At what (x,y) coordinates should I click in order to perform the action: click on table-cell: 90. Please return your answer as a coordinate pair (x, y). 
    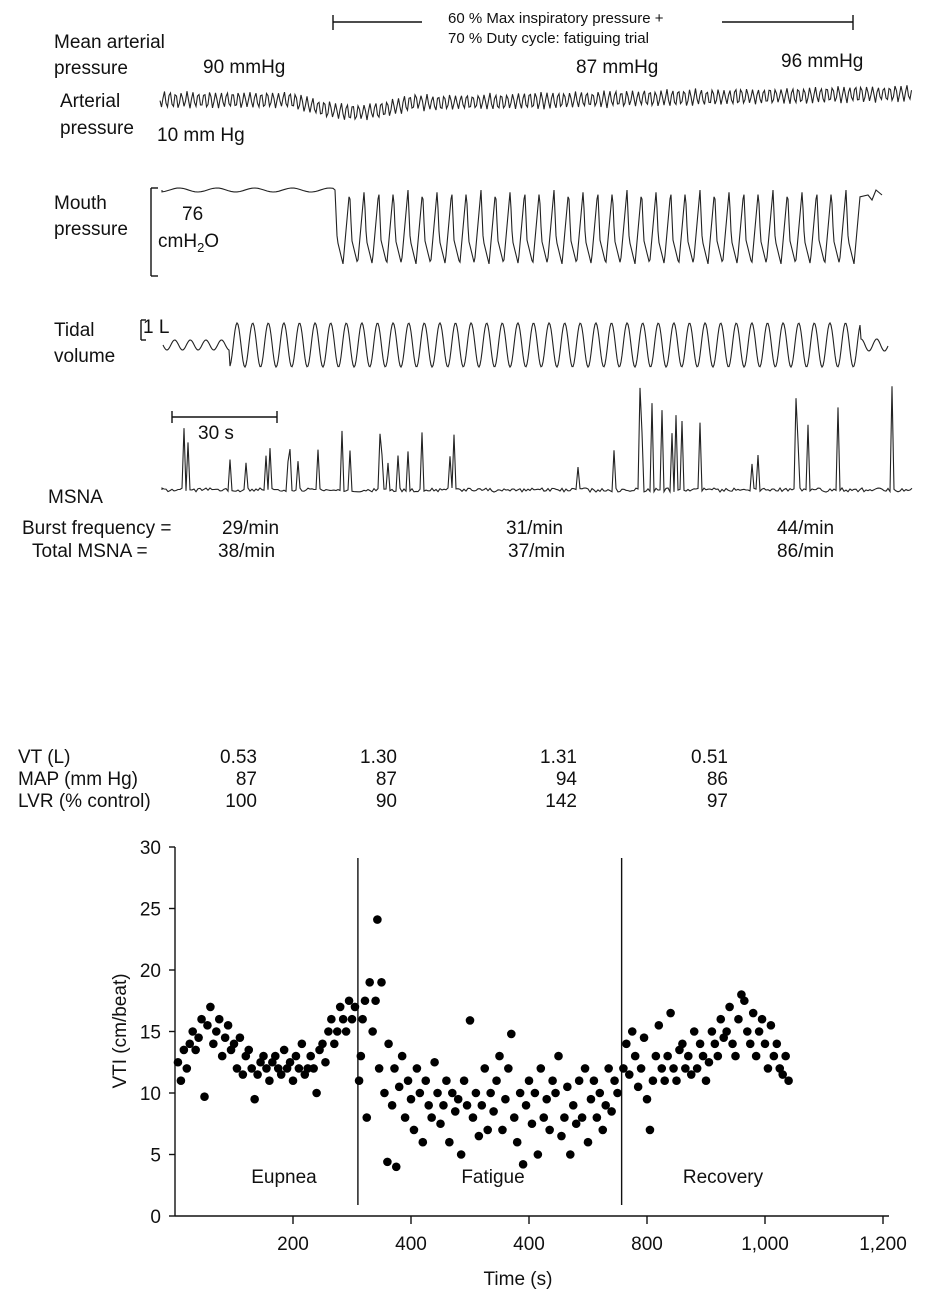
    Looking at the image, I should click on (386, 801).